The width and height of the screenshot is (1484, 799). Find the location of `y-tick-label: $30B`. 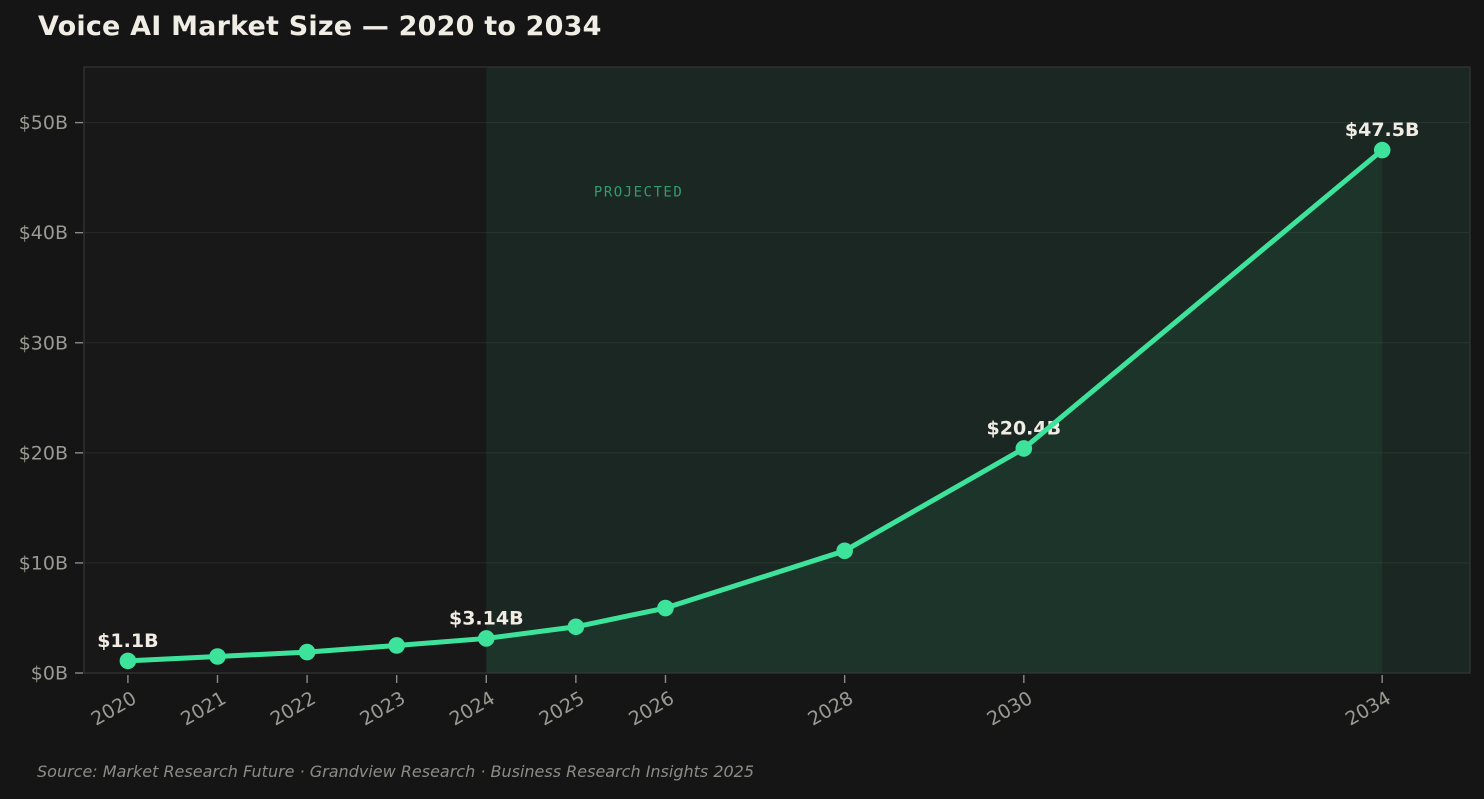

y-tick-label: $30B is located at coordinates (43, 343).